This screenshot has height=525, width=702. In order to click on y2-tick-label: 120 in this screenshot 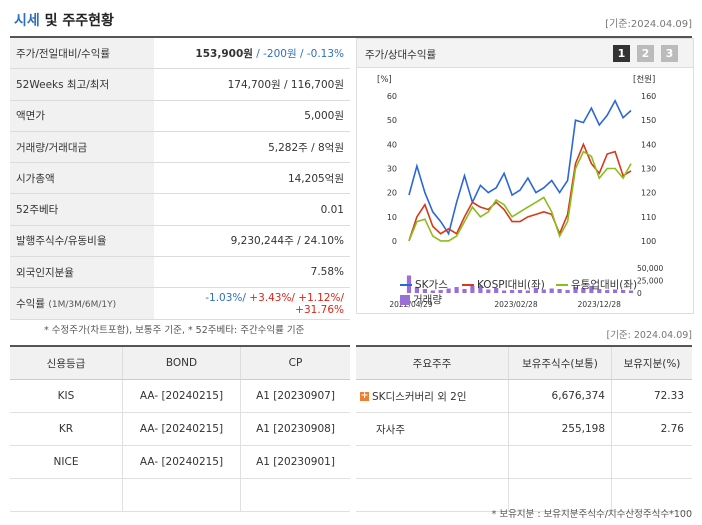, I will do `click(648, 193)`.